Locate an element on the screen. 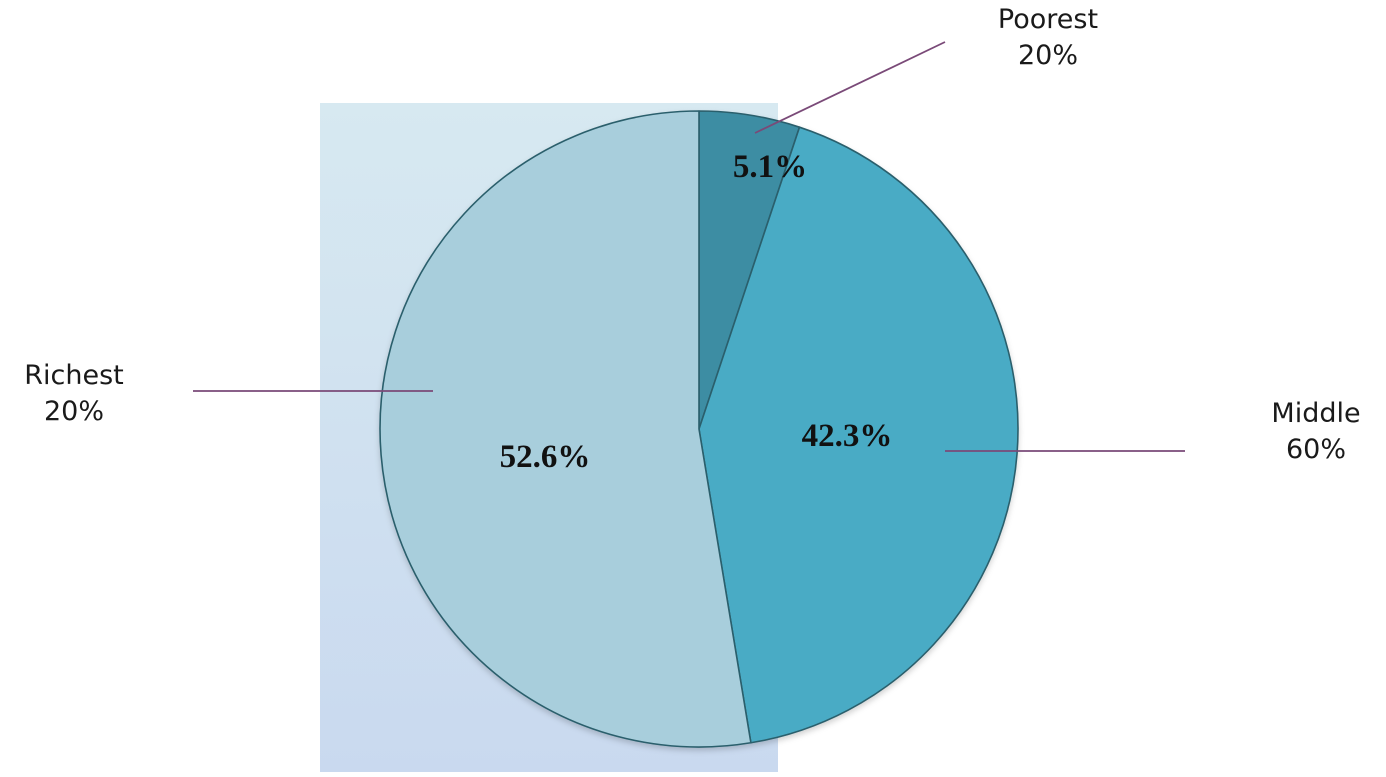 The image size is (1386, 777). slice-value-label-poorest: 5.1% is located at coordinates (770, 167).